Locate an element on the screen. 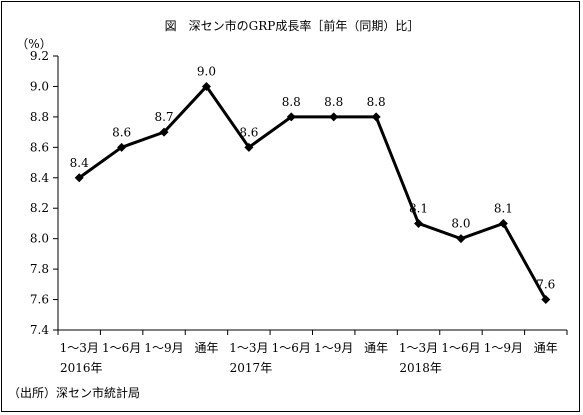 The image size is (583, 415). y-tick-label: 8.2 is located at coordinates (39, 208).